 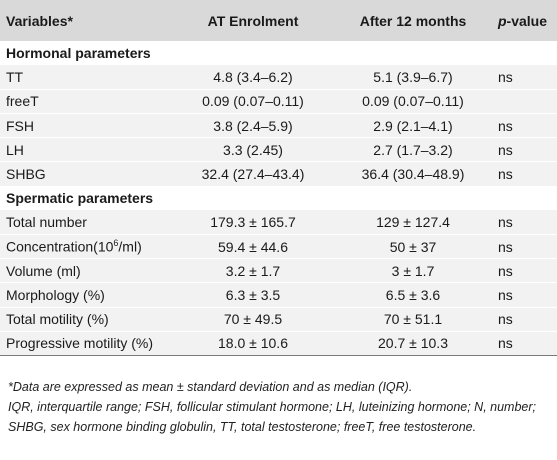 I want to click on cell-variable: Progressive motility (%), so click(x=80, y=343).